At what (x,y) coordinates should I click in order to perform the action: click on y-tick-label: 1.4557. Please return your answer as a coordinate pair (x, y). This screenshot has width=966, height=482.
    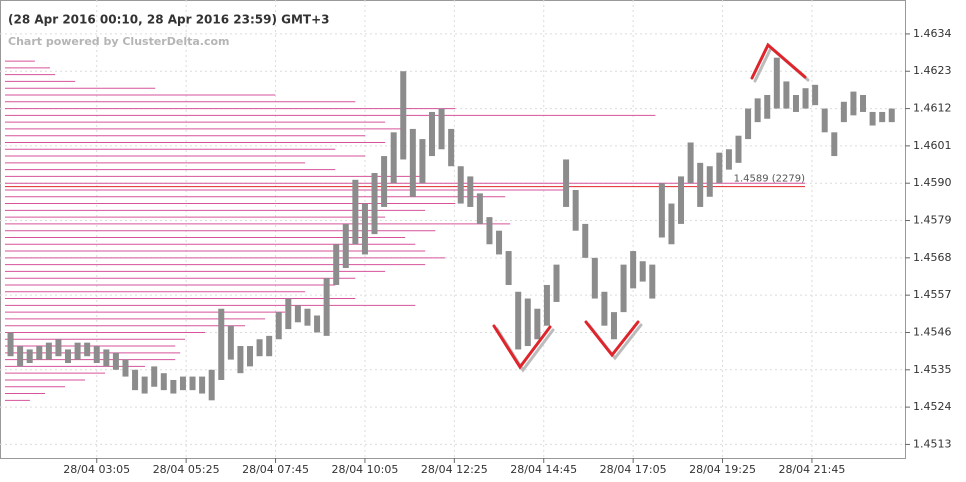
    Looking at the image, I should click on (932, 294).